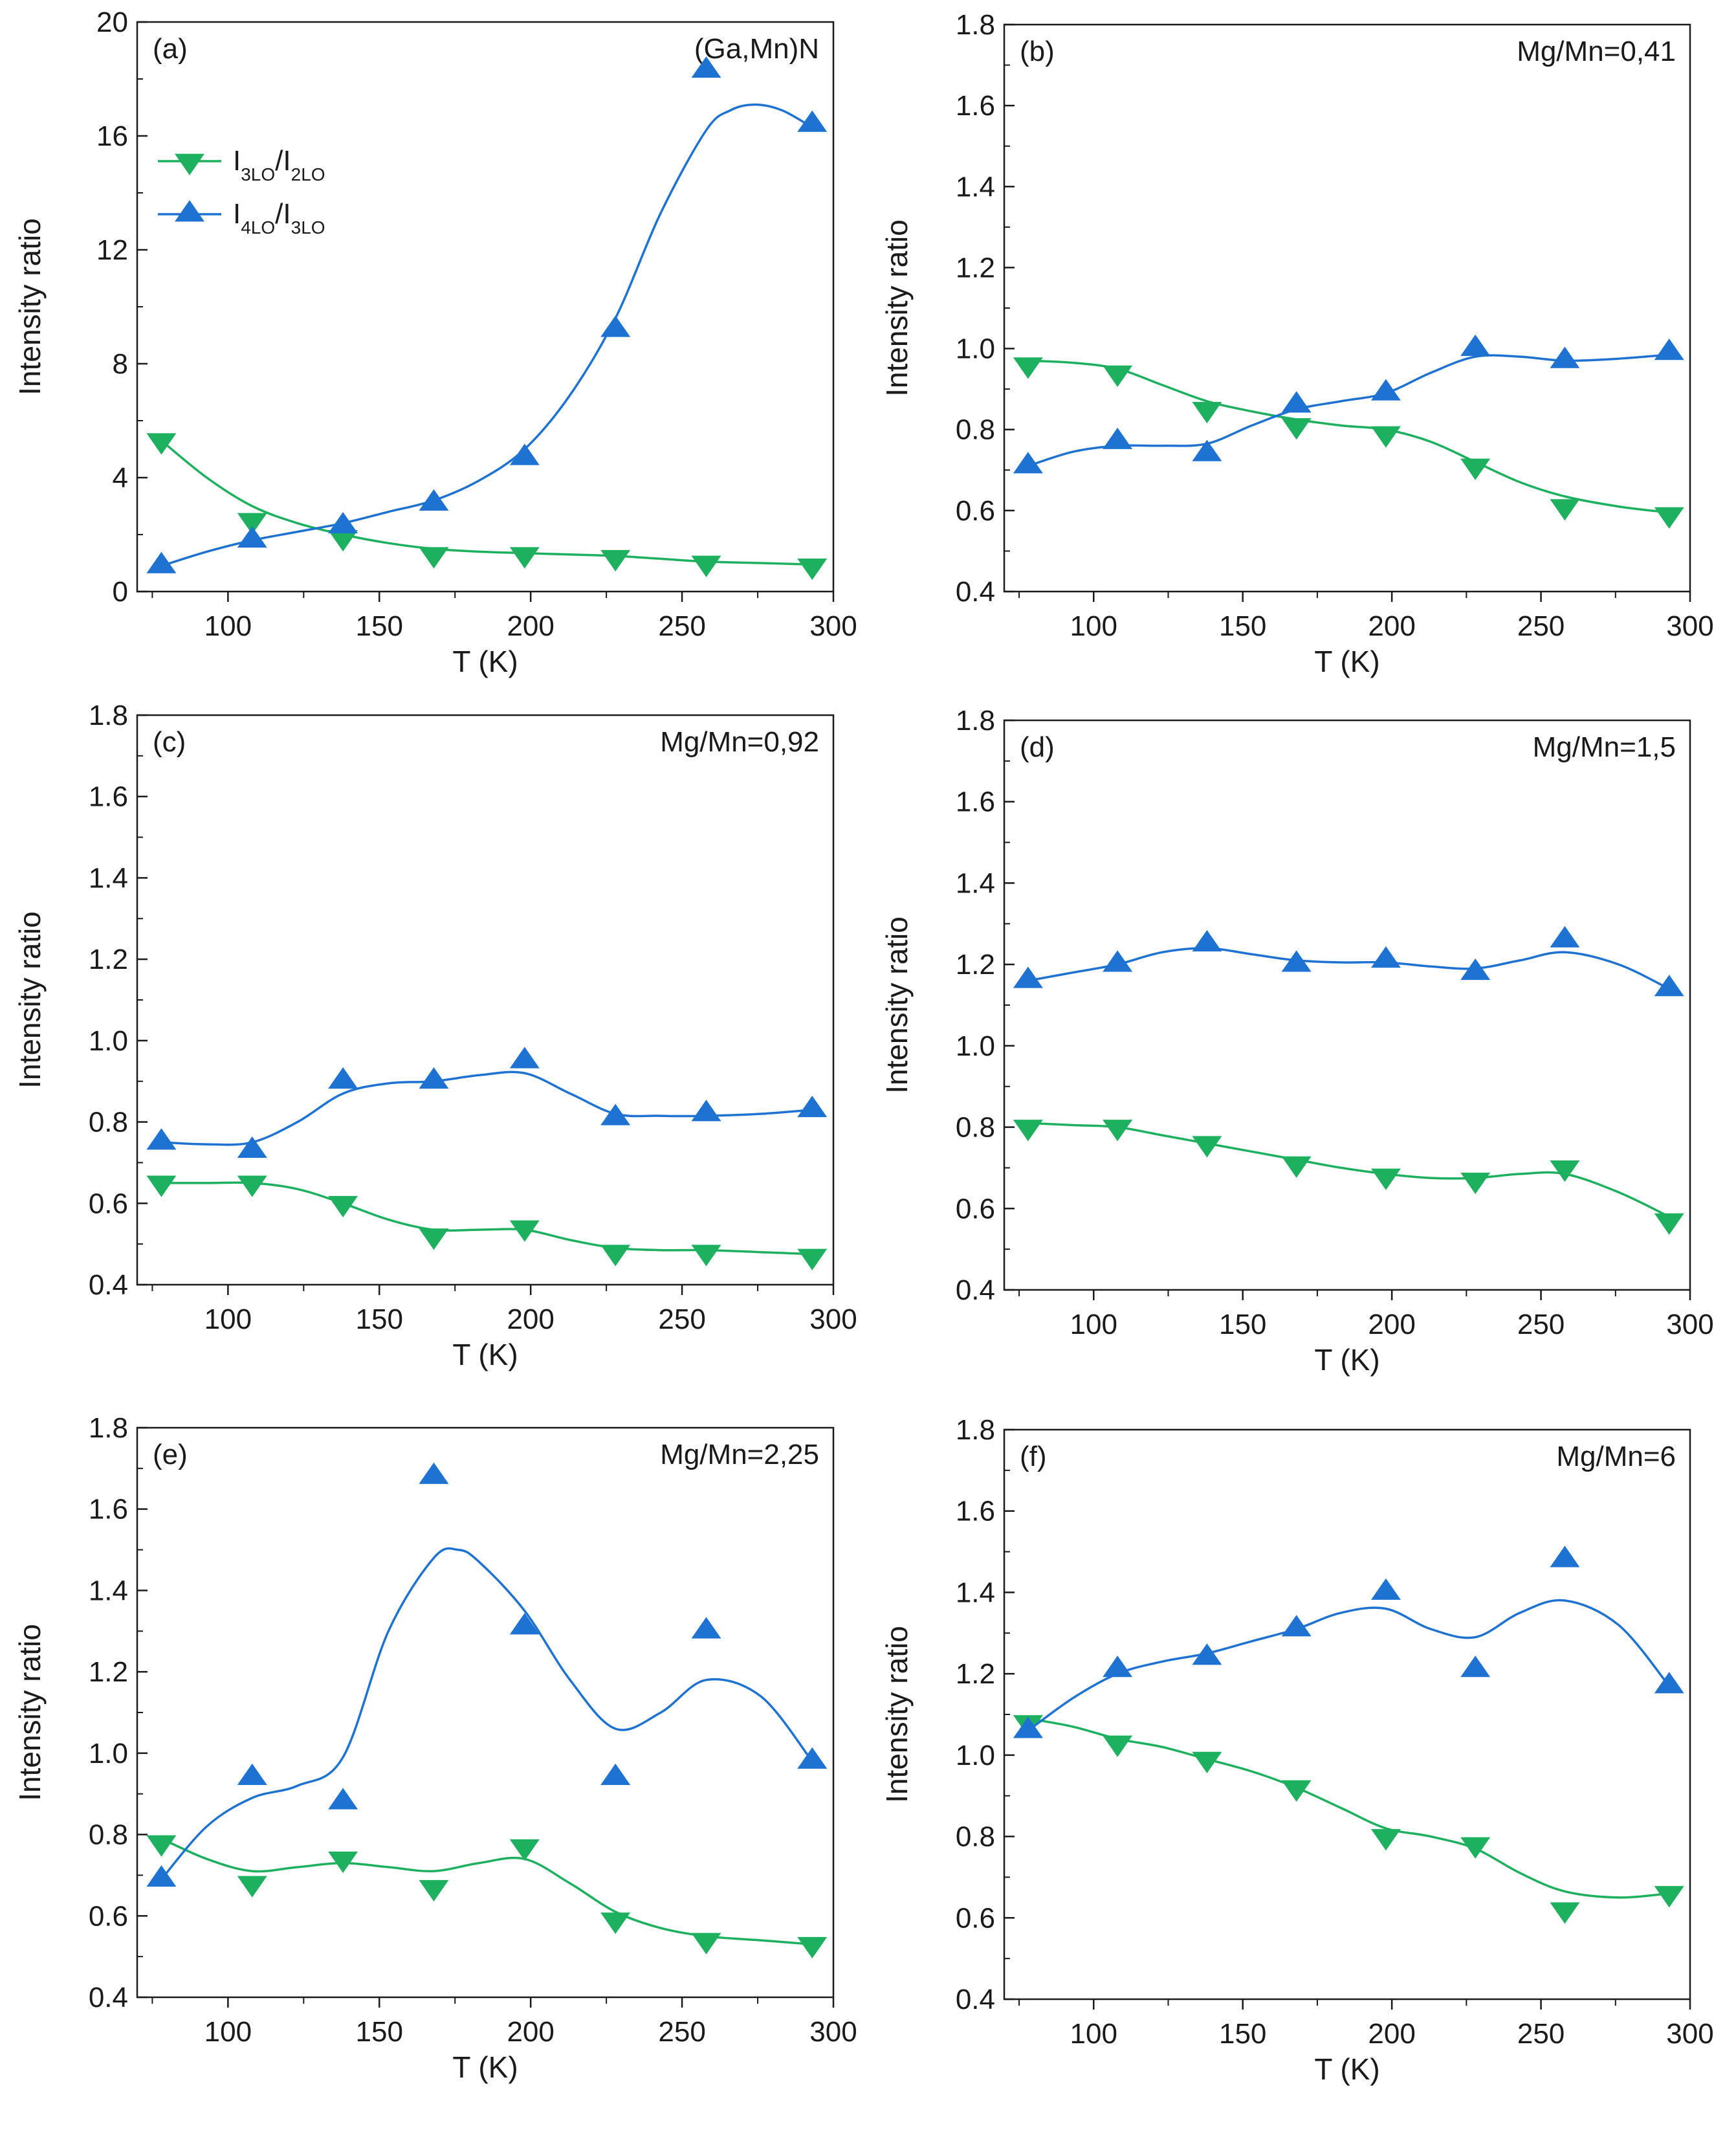 The height and width of the screenshot is (2139, 1736). Describe the element at coordinates (120, 478) in the screenshot. I see `y-tick-label: 4` at that location.